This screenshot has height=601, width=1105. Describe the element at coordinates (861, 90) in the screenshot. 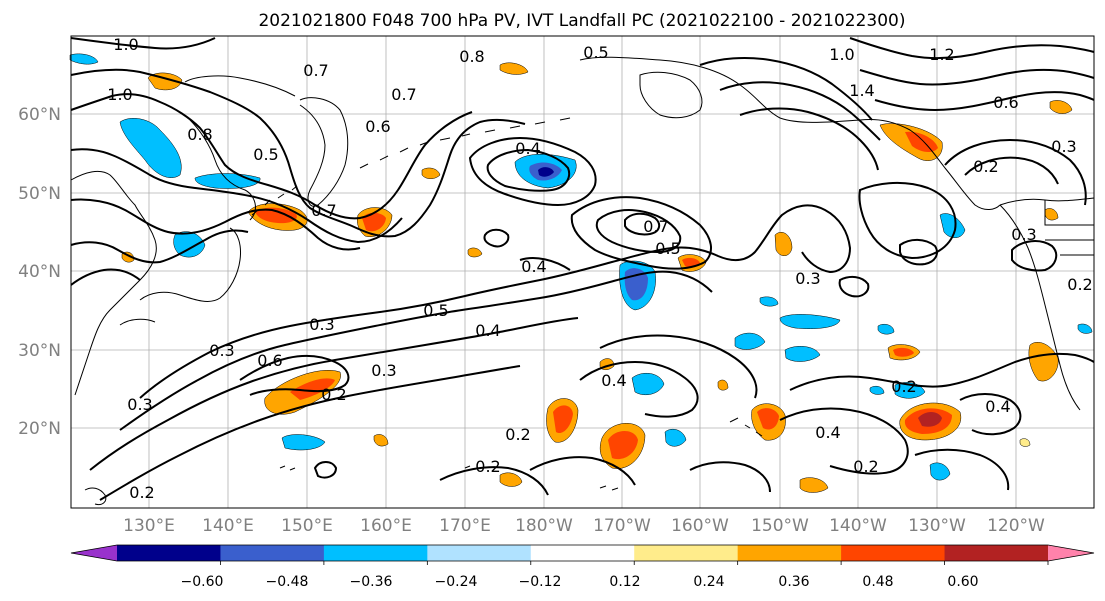

I see `contour-label: 1.4` at that location.